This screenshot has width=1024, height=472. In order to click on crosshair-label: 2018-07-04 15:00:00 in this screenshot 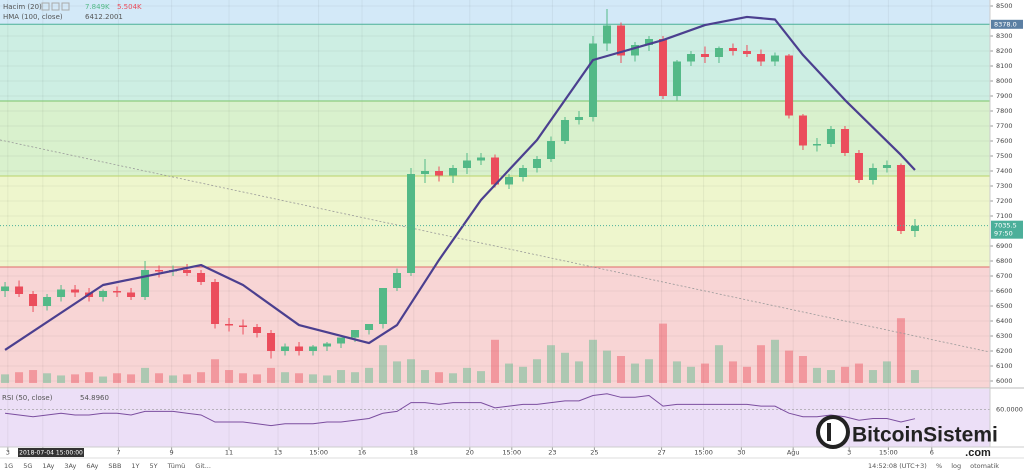, I will do `click(51, 453)`.